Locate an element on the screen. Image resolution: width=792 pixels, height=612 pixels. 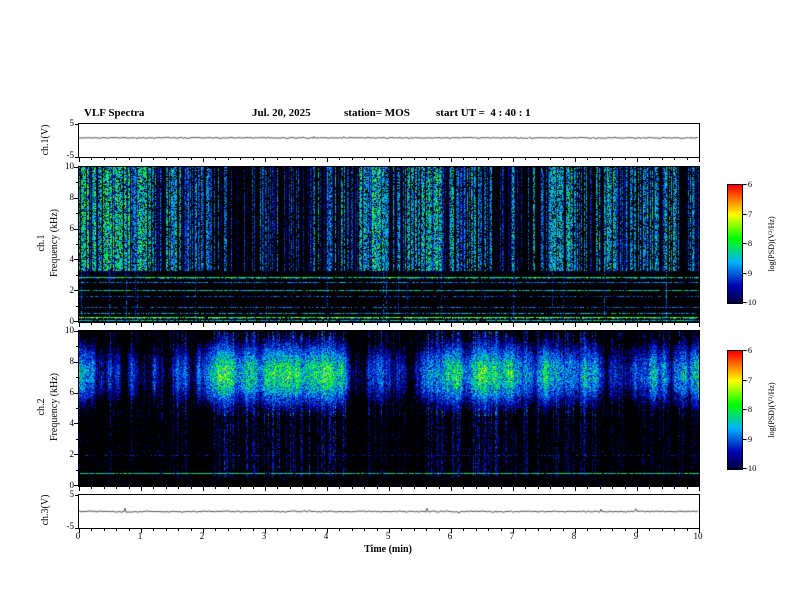
ch2-freq-tick-label: 6 is located at coordinates (72, 392).